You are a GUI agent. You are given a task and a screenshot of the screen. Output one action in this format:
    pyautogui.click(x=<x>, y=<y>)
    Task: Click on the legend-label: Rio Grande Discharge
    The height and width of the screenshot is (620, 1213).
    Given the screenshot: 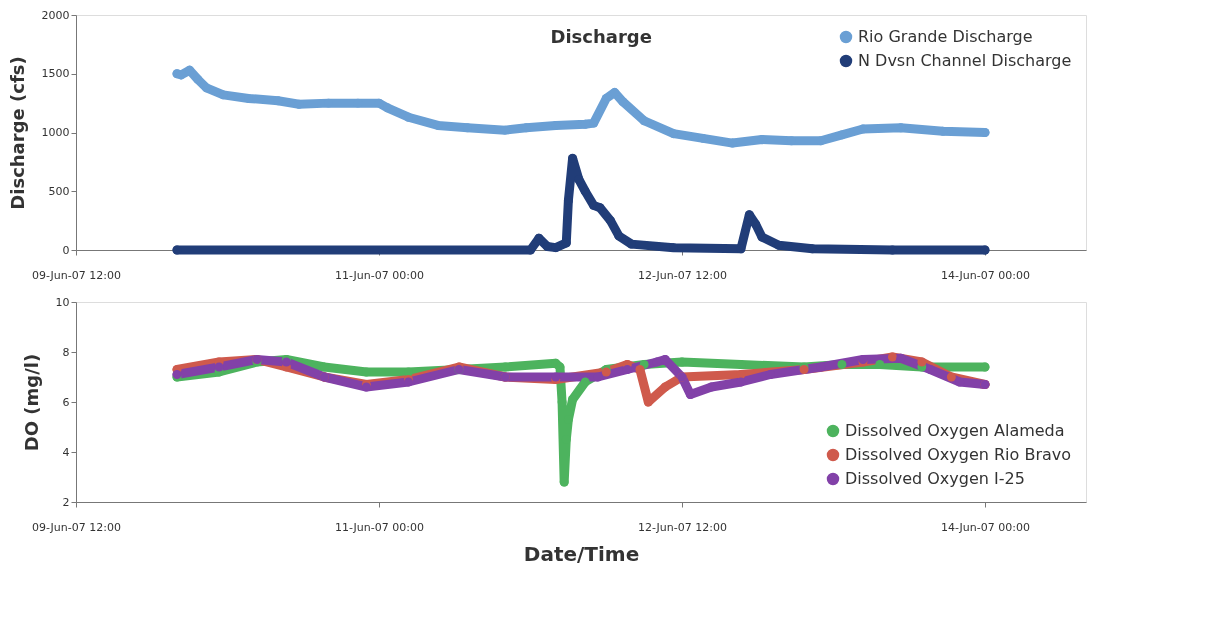 What is the action you would take?
    pyautogui.click(x=945, y=36)
    